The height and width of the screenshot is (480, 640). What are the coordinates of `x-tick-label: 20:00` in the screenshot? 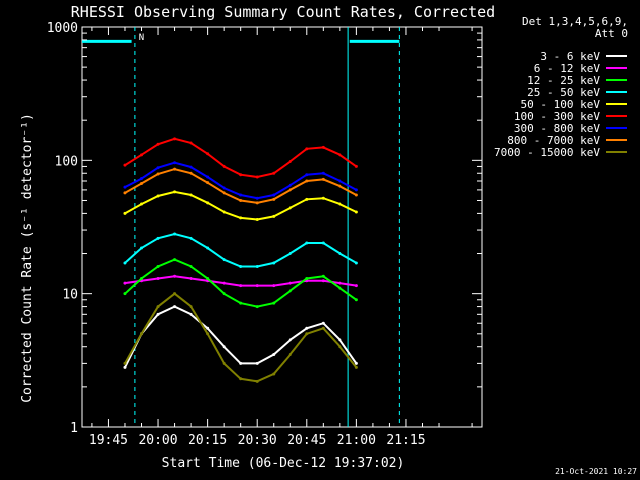 It's located at (157, 440).